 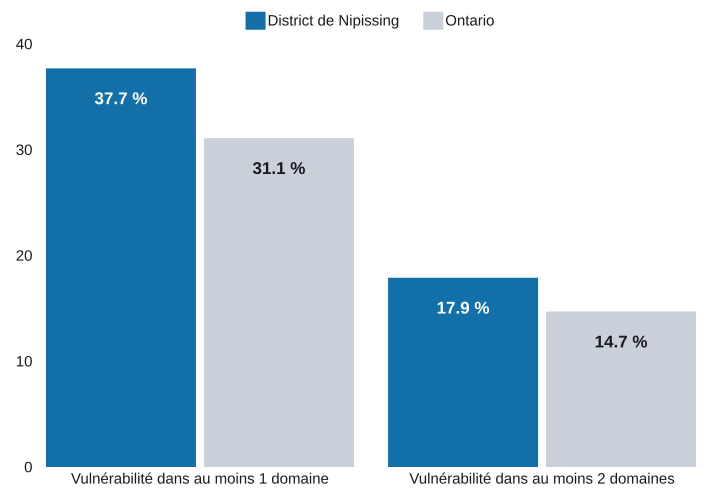 What do you see at coordinates (199, 478) in the screenshot?
I see `x-tick-label: Vulnérabilité dans au moins 1 domaine` at bounding box center [199, 478].